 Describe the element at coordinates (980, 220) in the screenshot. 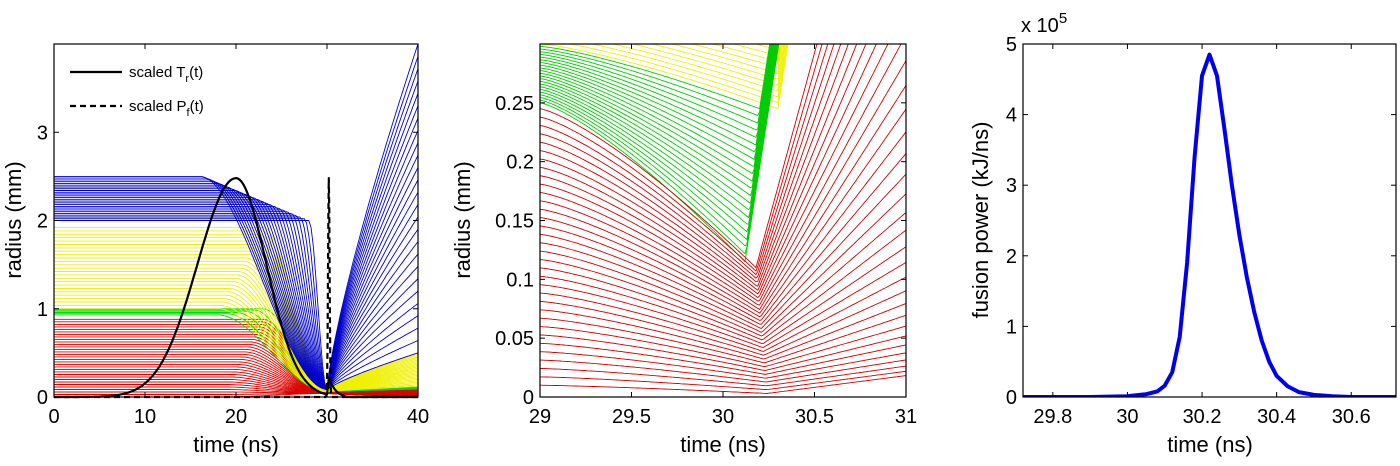

I see `y-axis-label: fusion power (kJ/ns)` at that location.